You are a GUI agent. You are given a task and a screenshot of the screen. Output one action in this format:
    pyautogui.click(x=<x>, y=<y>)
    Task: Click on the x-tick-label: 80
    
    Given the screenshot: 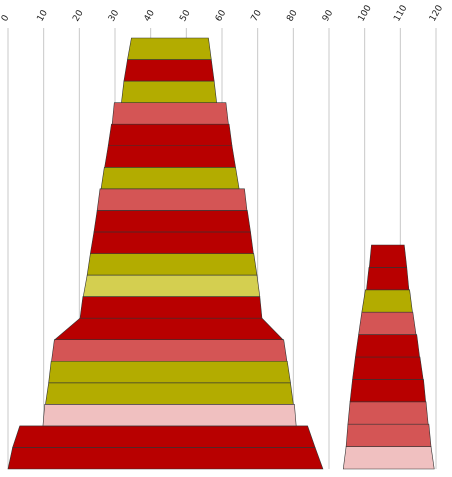 What is the action you would take?
    pyautogui.click(x=292, y=15)
    